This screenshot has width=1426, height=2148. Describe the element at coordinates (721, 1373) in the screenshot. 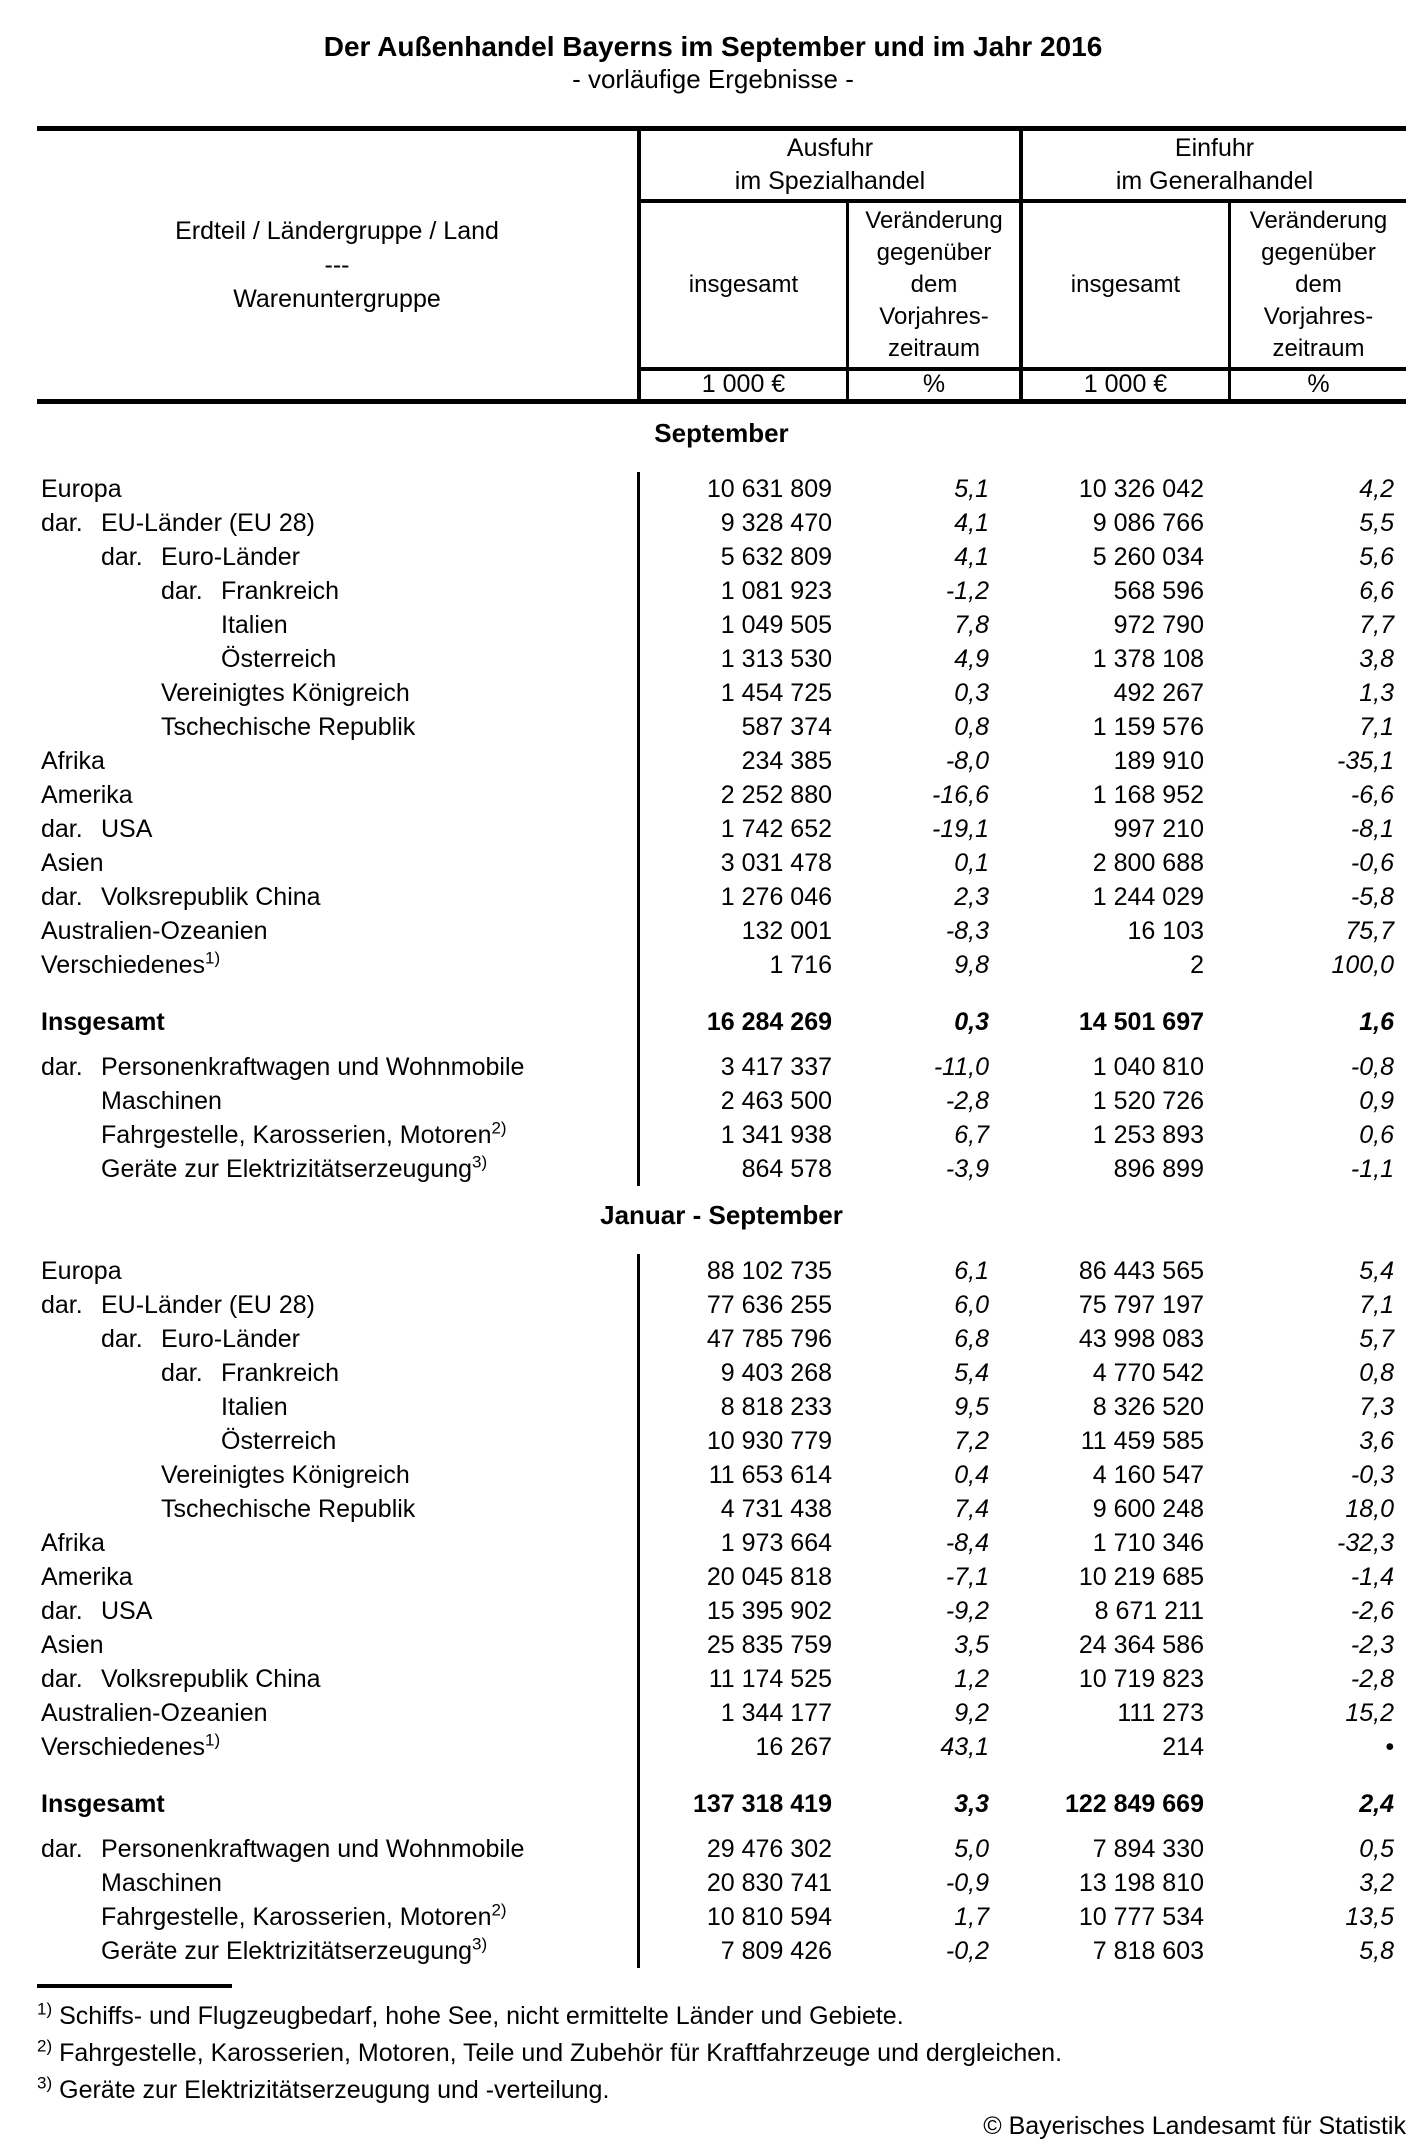

I see `table-row: dar. Frankreich 9 403 268 5,4 4 770 542 0,8` at that location.